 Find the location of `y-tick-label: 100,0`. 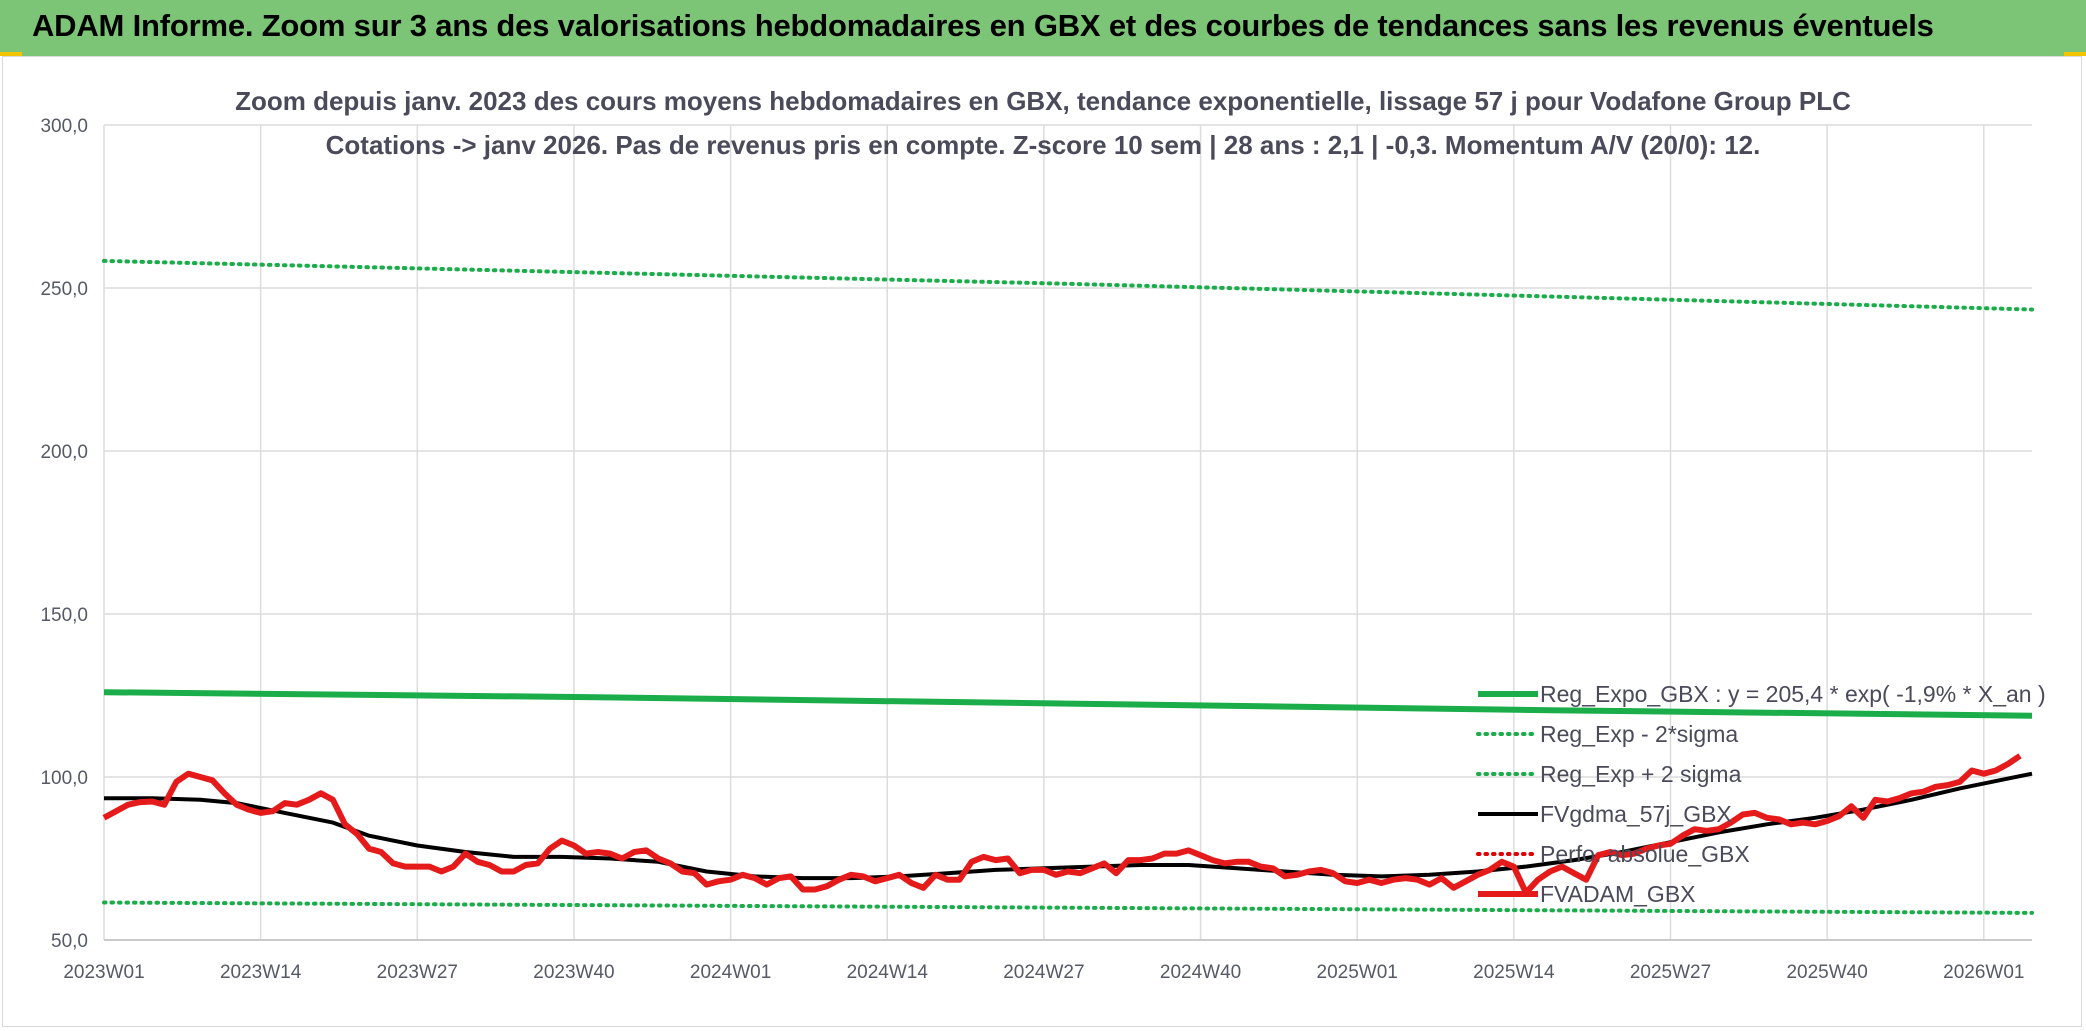

y-tick-label: 100,0 is located at coordinates (64, 778).